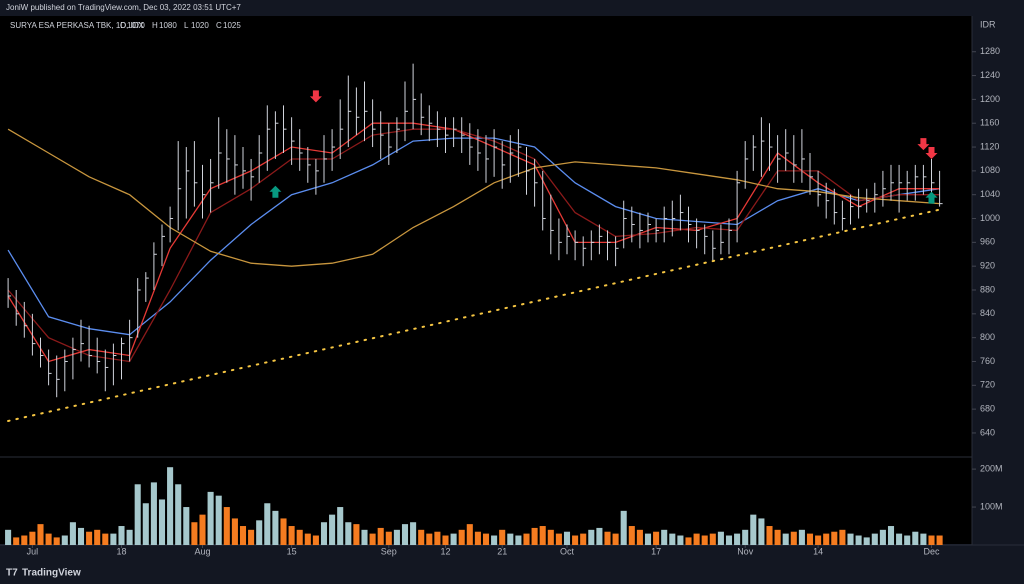 This screenshot has height=584, width=1024. What do you see at coordinates (987, 361) in the screenshot?
I see `y-tick-label: 760` at bounding box center [987, 361].